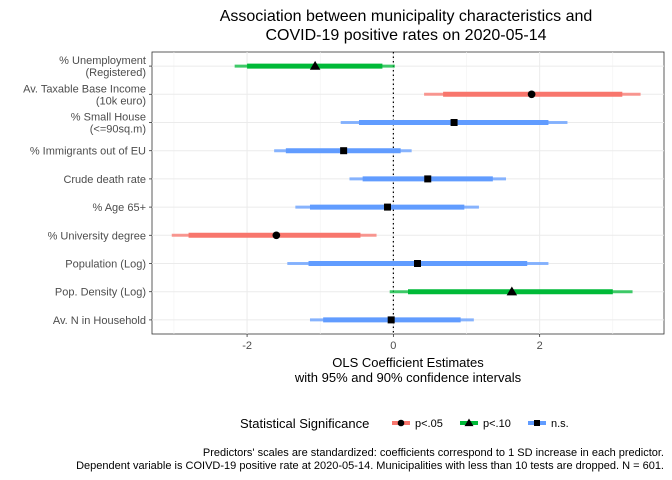  Describe the element at coordinates (118, 130) in the screenshot. I see `y-tick-label: (<=90sq.m)` at that location.